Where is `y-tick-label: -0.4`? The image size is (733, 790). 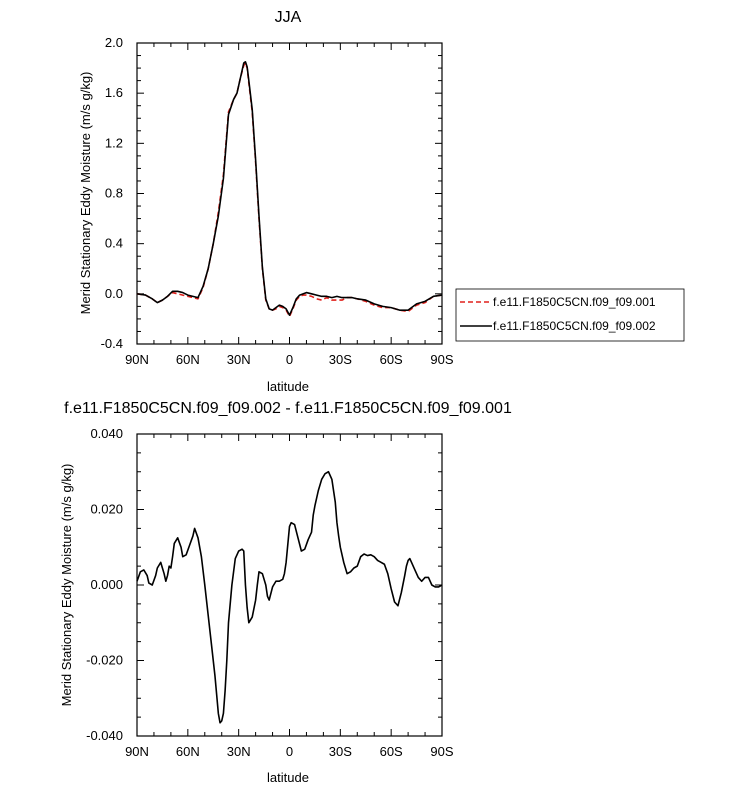 y-tick-label: -0.4 is located at coordinates (112, 343).